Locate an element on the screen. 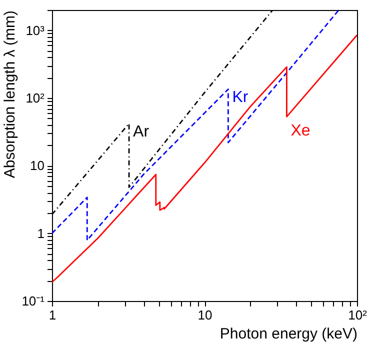  series-label: Kr is located at coordinates (240, 97).